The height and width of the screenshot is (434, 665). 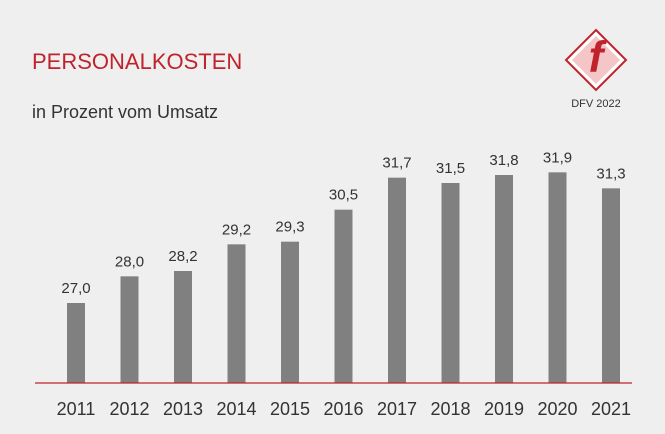 What do you see at coordinates (557, 409) in the screenshot?
I see `x-tick-label: 2020` at bounding box center [557, 409].